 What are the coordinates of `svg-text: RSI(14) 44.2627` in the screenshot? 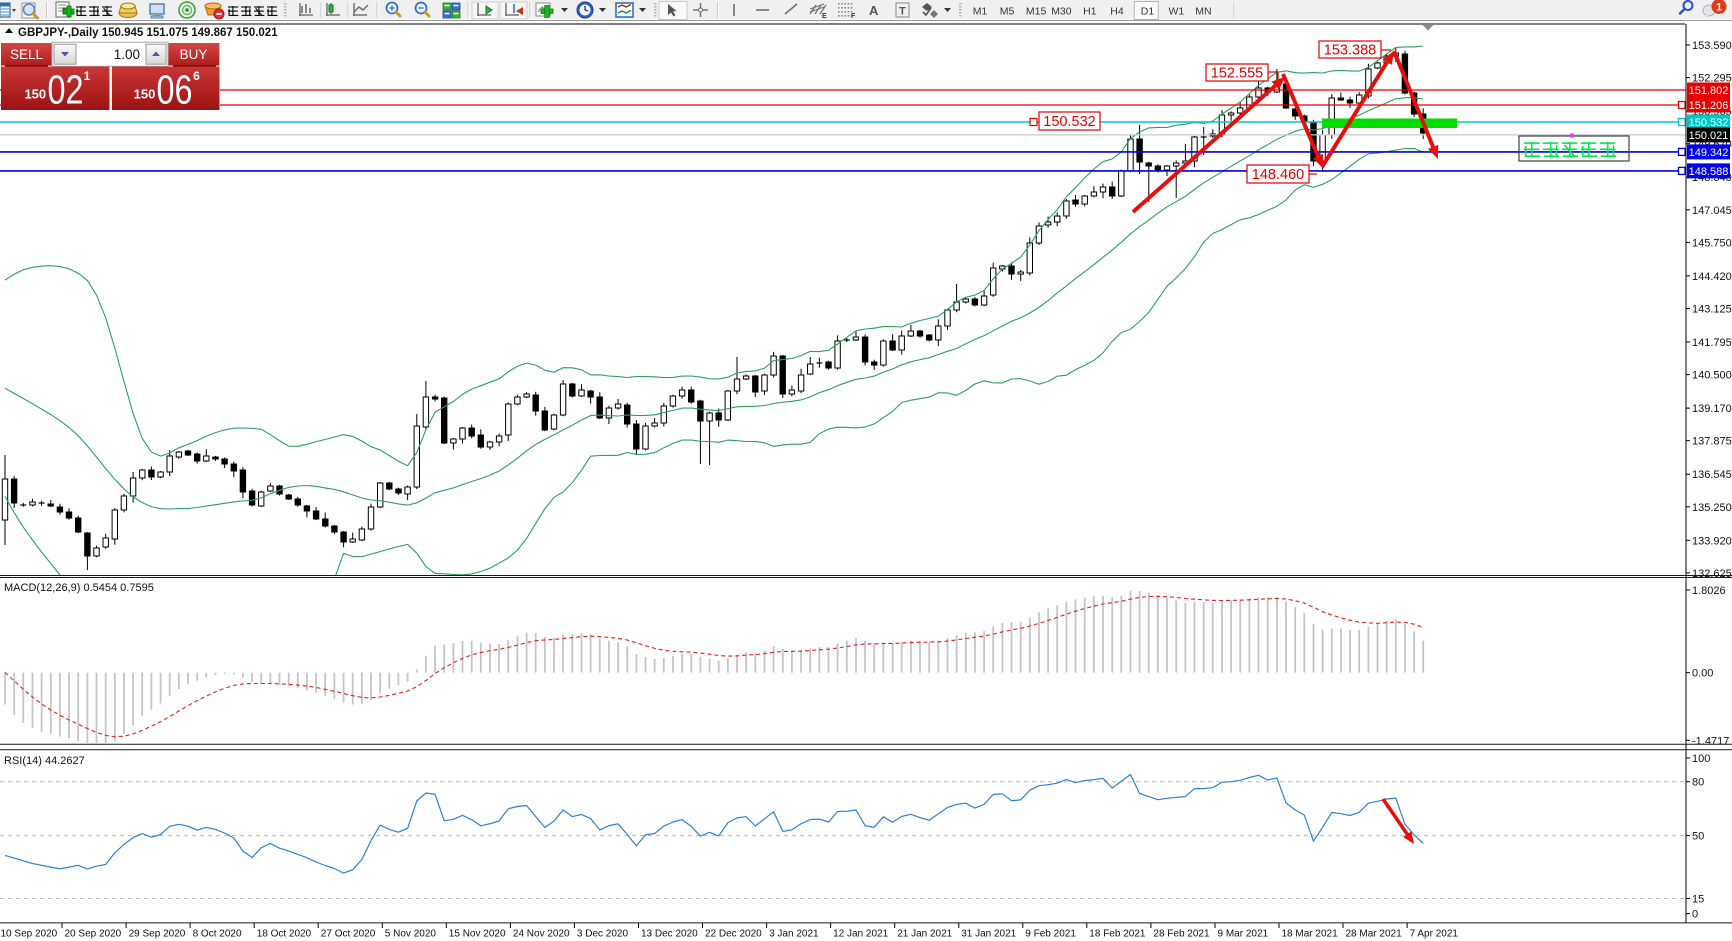 It's located at (44, 761).